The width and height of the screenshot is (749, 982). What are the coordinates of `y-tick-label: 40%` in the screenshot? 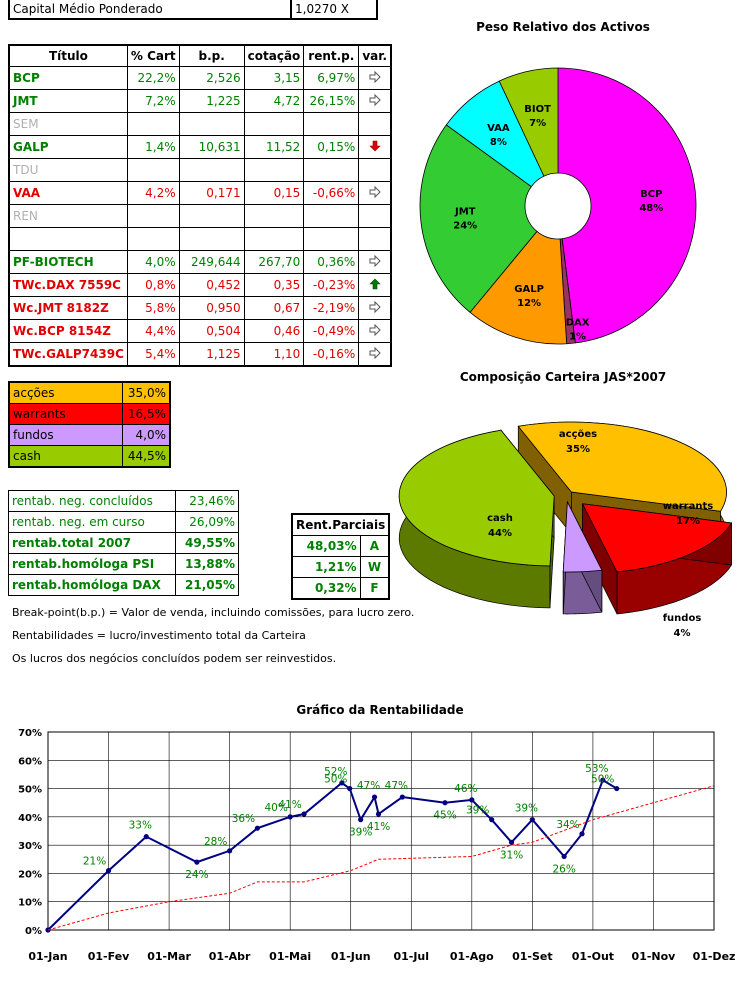 It's located at (30, 818).